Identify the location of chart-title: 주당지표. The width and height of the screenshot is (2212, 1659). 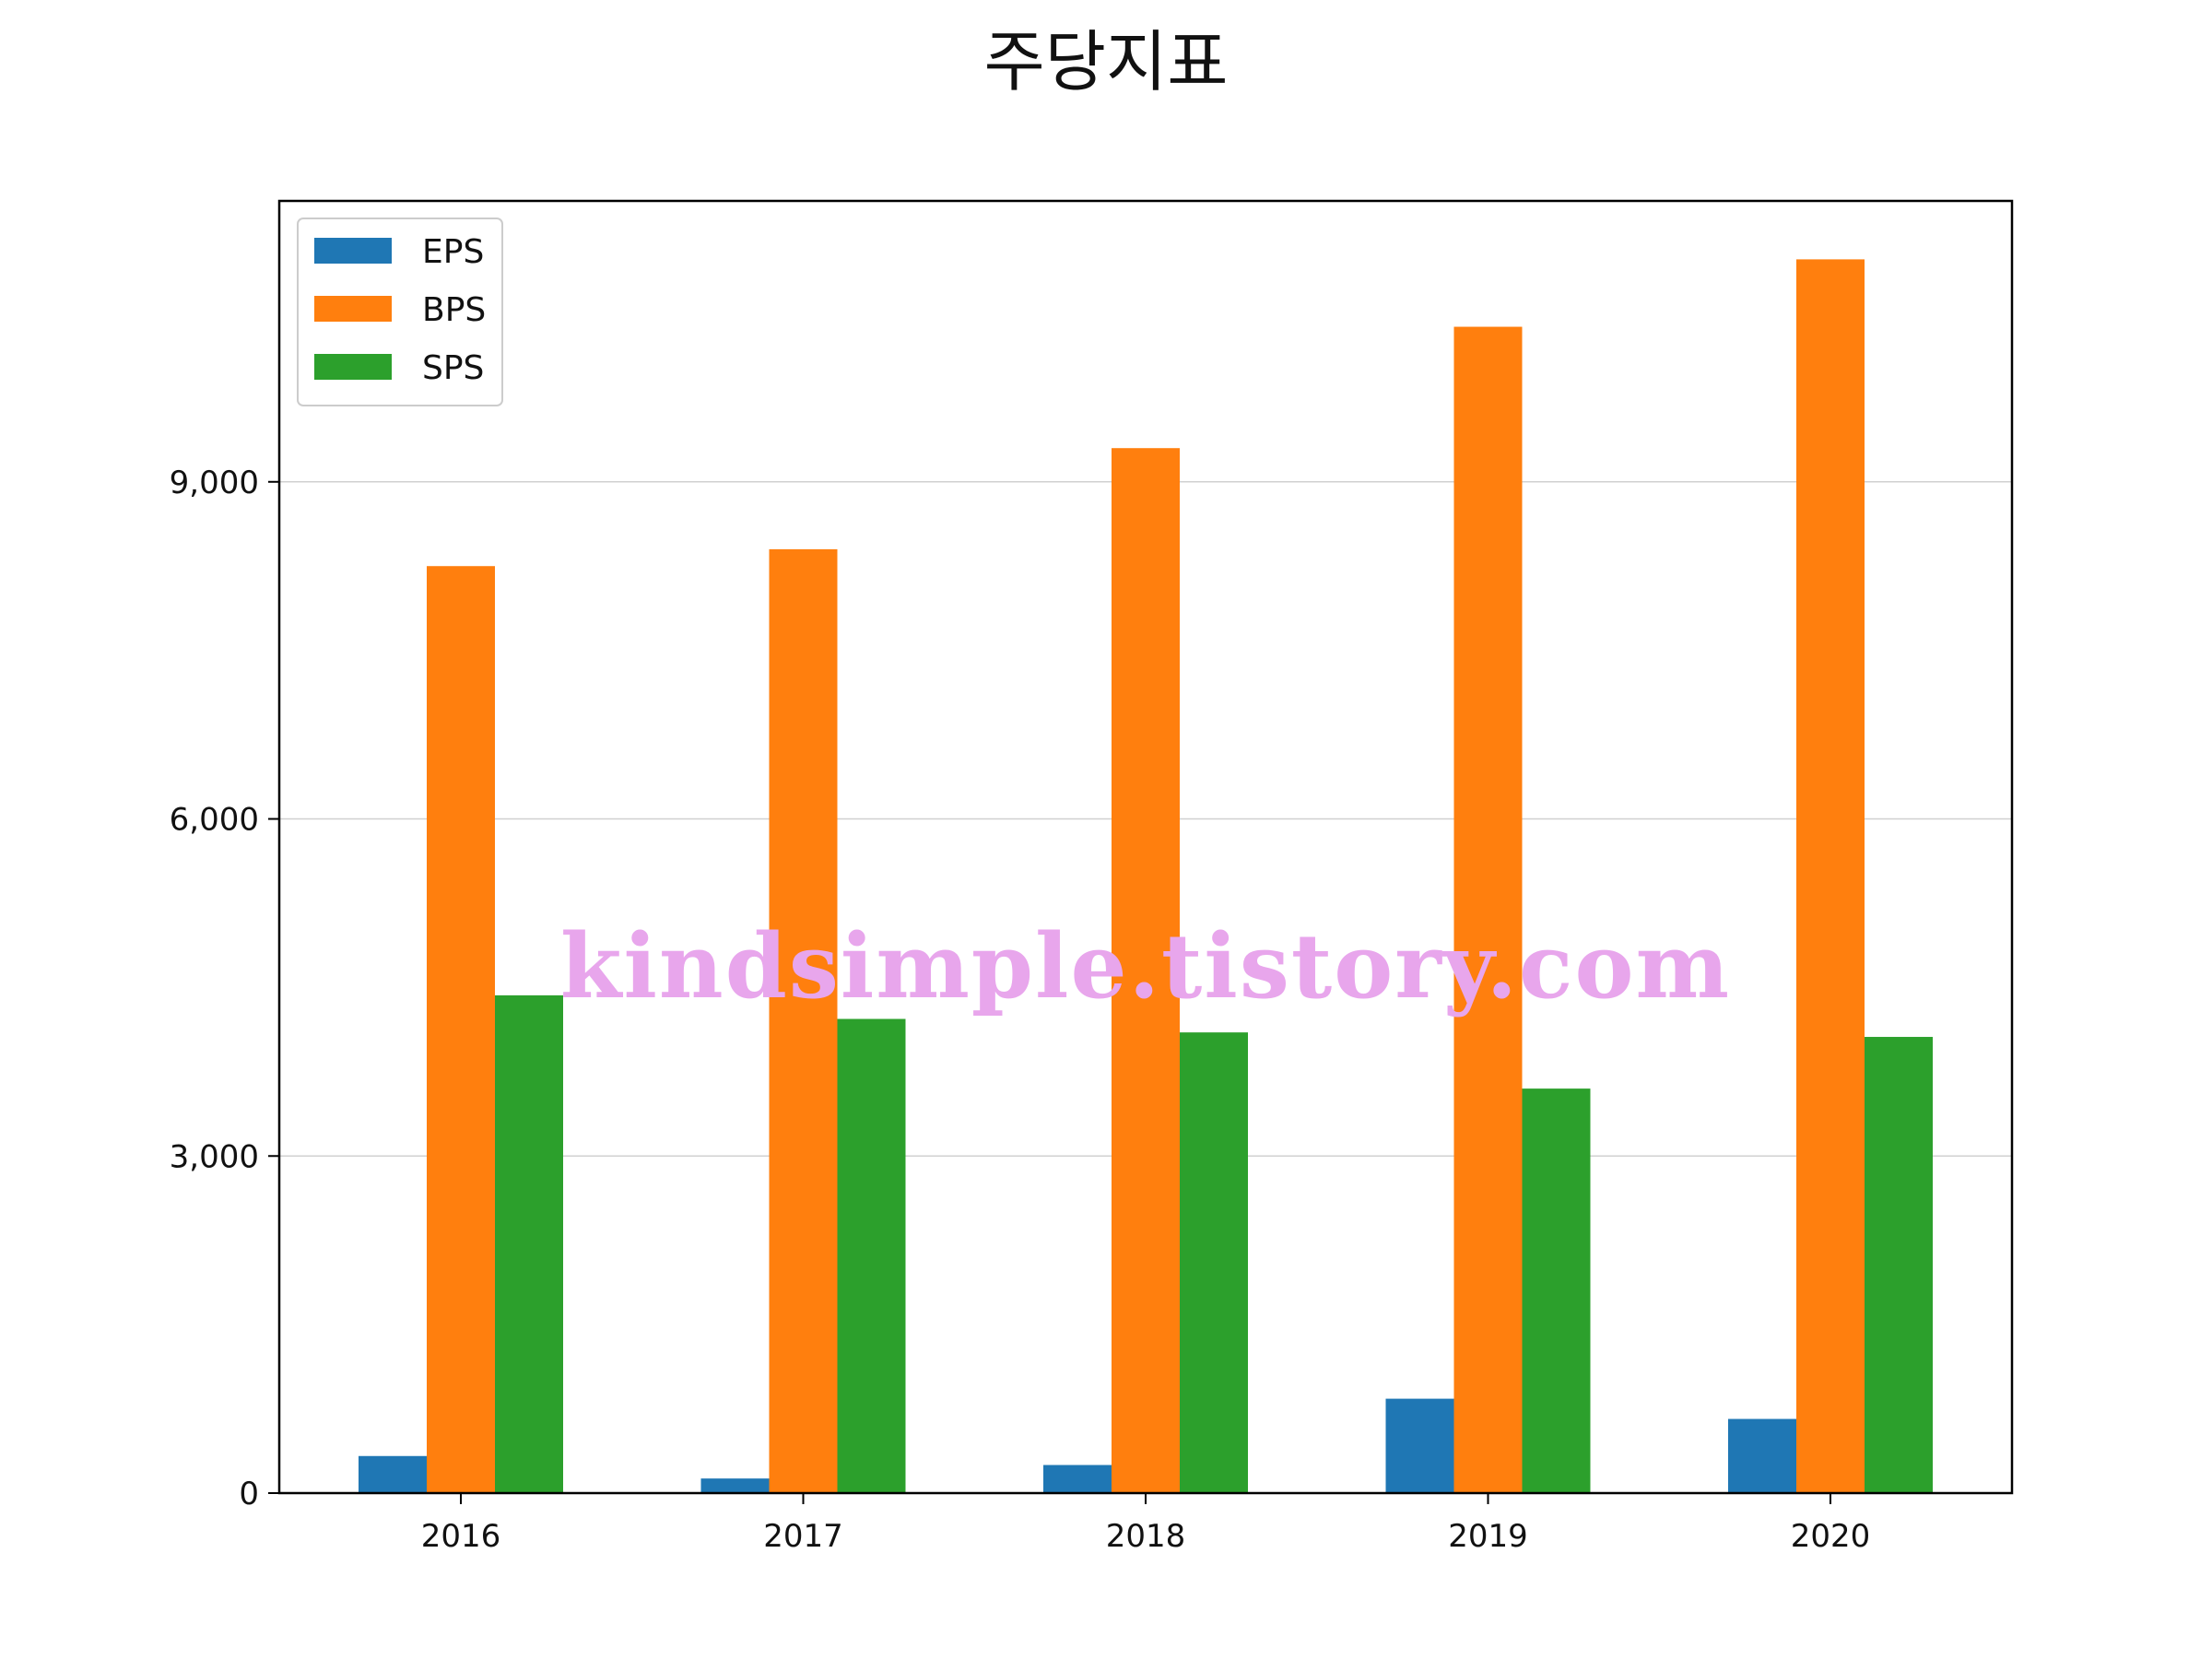
(1106, 61).